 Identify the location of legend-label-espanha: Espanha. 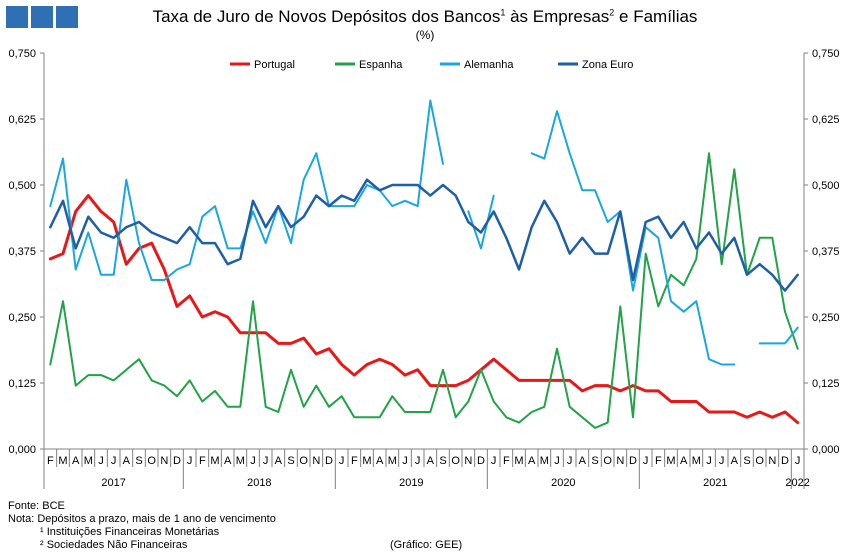
(381, 65).